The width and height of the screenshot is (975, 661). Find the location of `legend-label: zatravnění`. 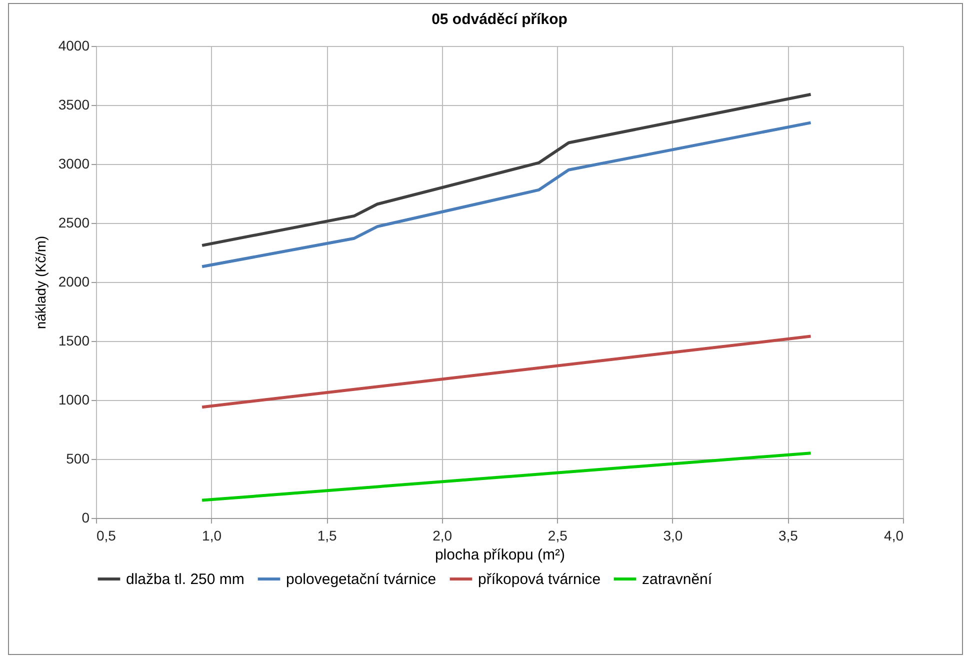

legend-label: zatravnění is located at coordinates (677, 579).